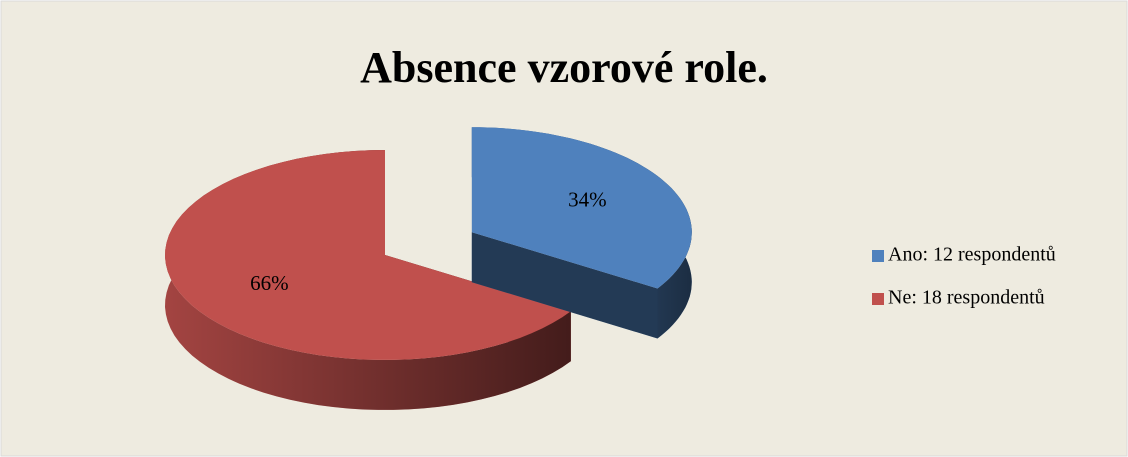 Image resolution: width=1128 pixels, height=457 pixels. What do you see at coordinates (587, 200) in the screenshot?
I see `data-label: 34%` at bounding box center [587, 200].